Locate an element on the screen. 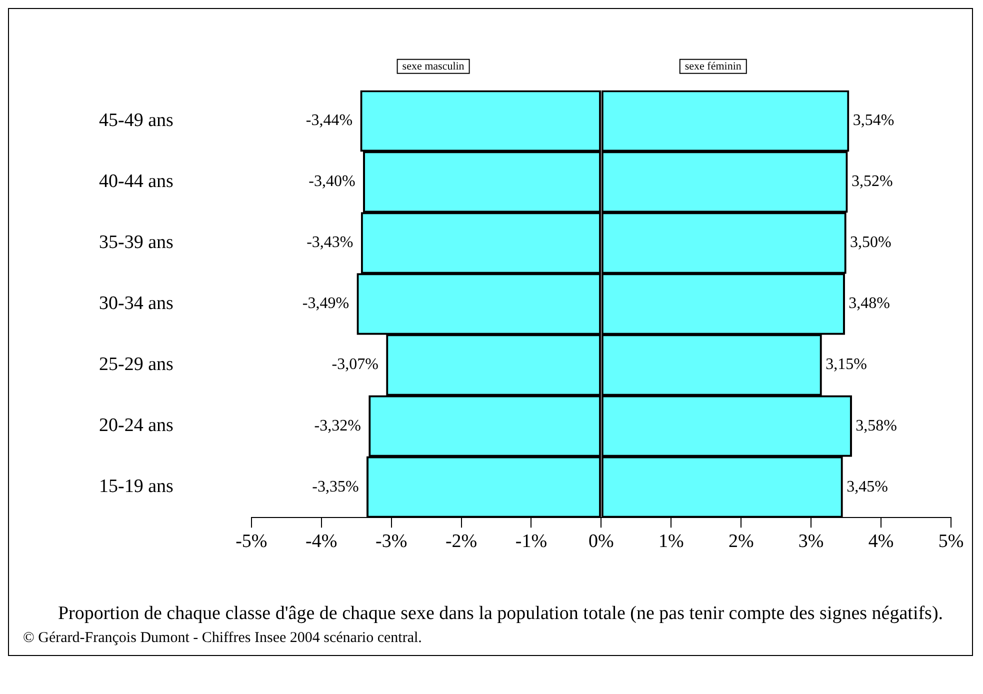 The image size is (983, 694). series-label: sexe masculin is located at coordinates (433, 66).